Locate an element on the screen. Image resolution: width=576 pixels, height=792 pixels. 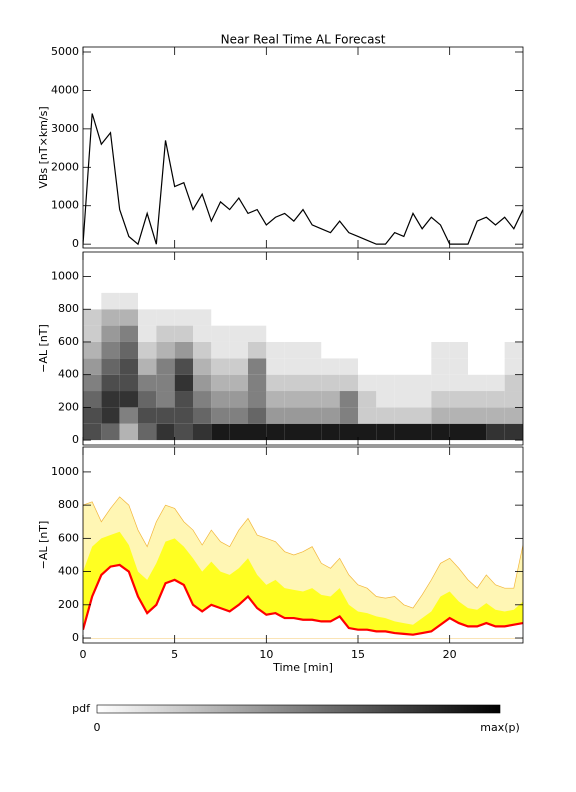
y-tick-label: 800 is located at coordinates (68, 504).